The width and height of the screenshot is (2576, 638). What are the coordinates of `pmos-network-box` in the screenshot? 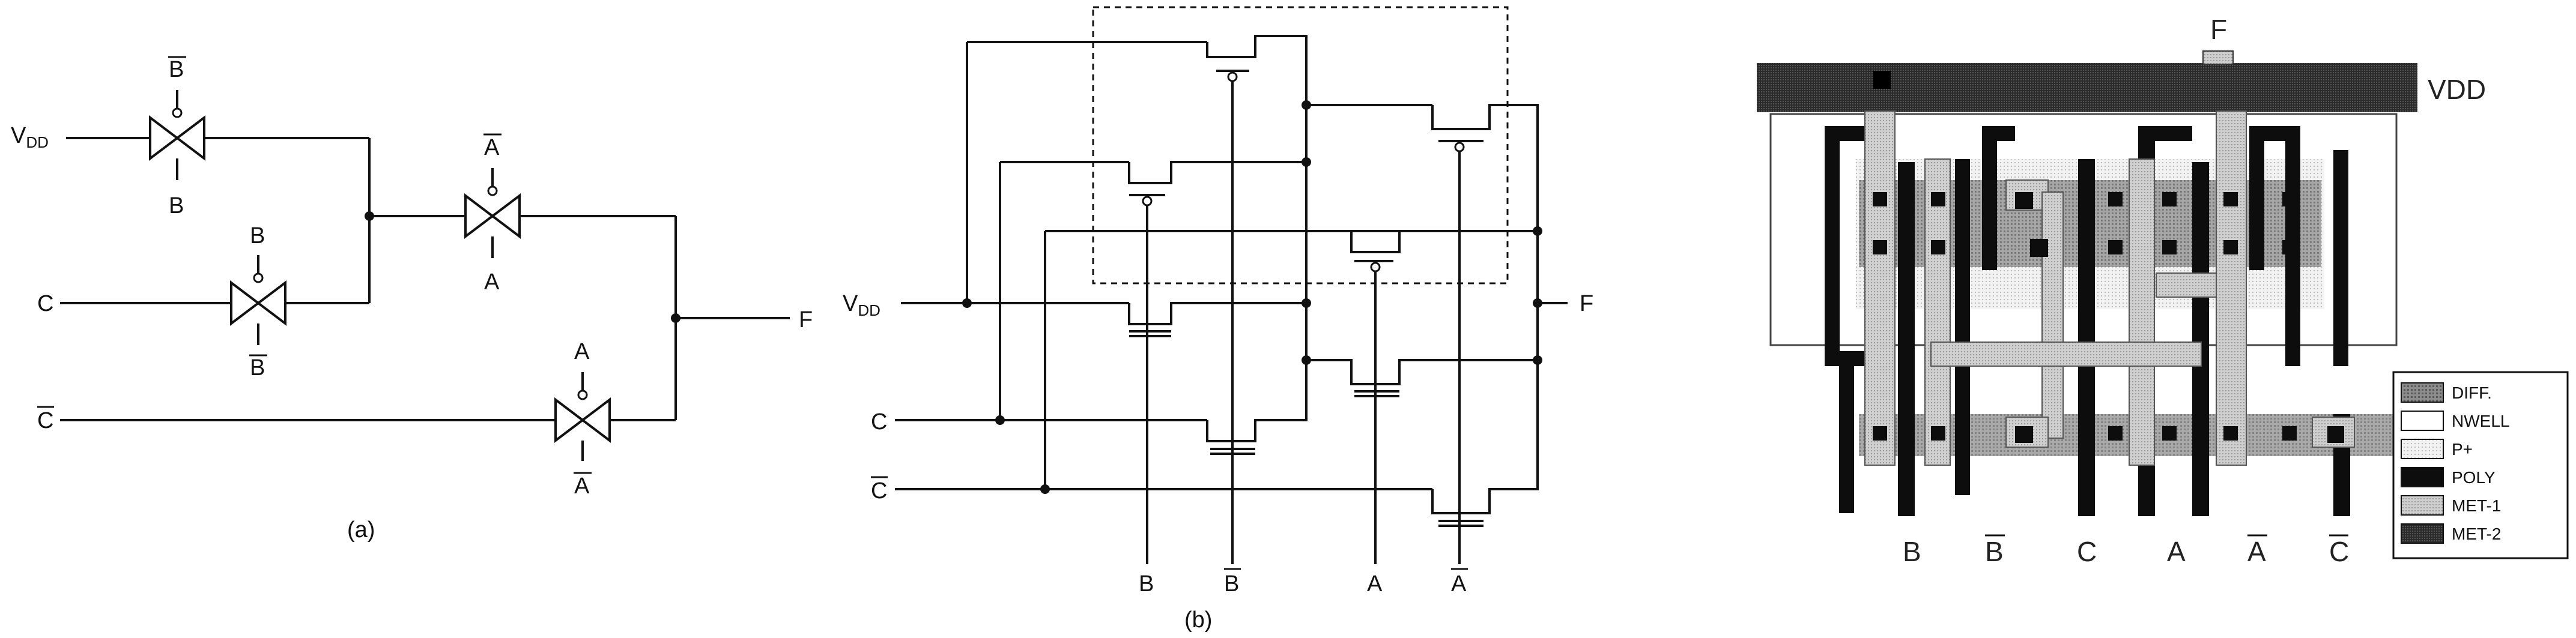 It's located at (1300, 145).